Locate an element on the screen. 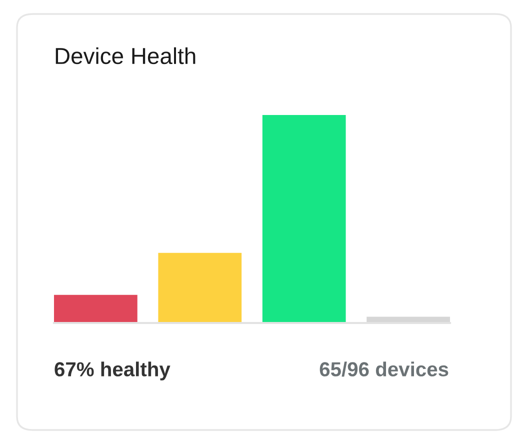 Image resolution: width=528 pixels, height=447 pixels. chart-title: Device Health is located at coordinates (126, 55).